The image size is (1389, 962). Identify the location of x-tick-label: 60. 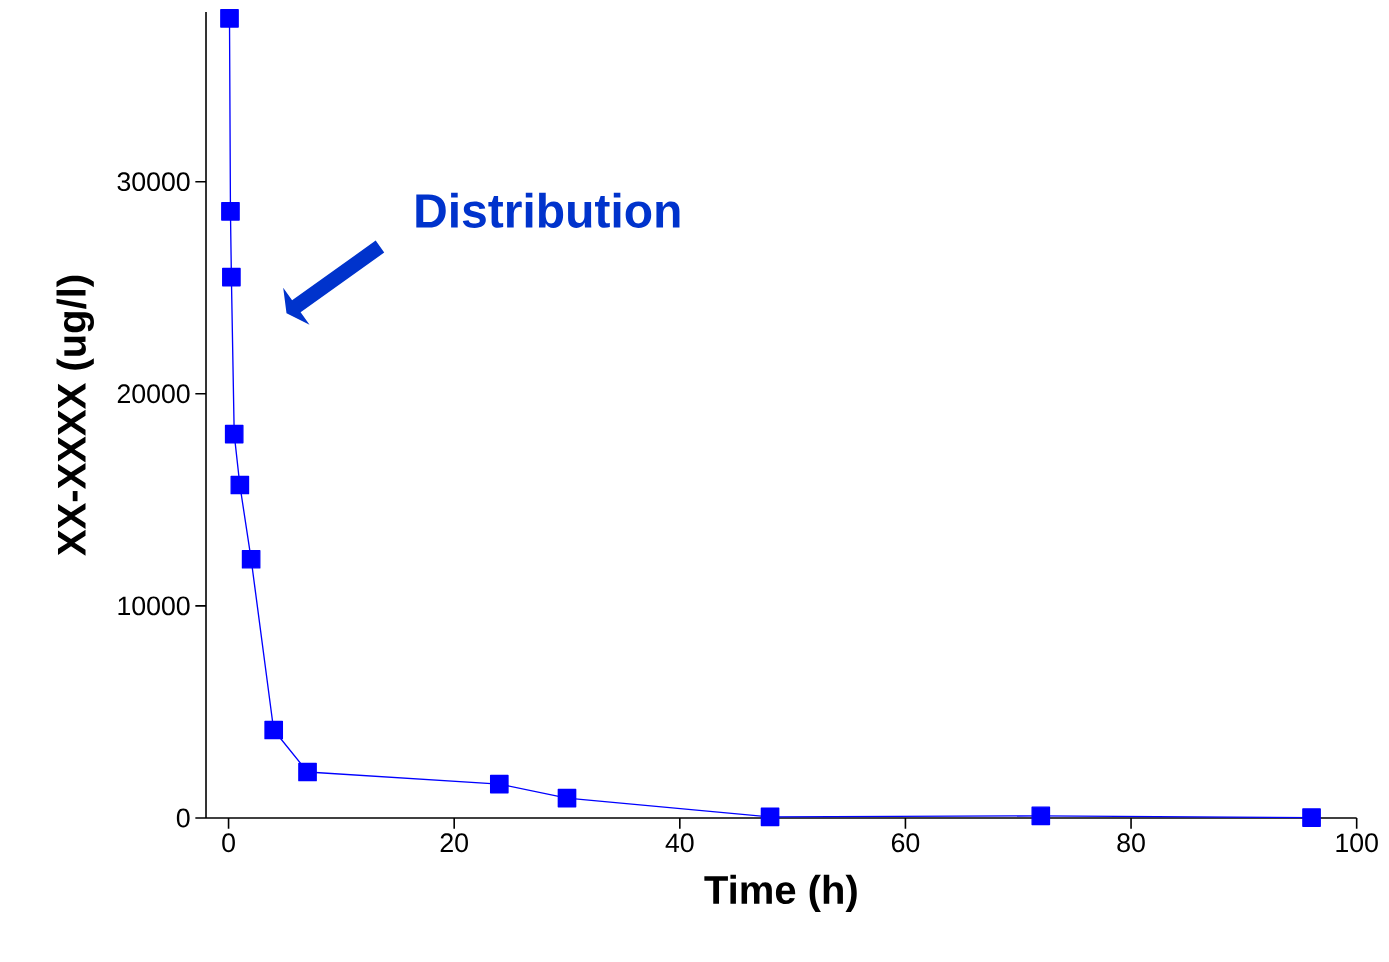
(905, 843).